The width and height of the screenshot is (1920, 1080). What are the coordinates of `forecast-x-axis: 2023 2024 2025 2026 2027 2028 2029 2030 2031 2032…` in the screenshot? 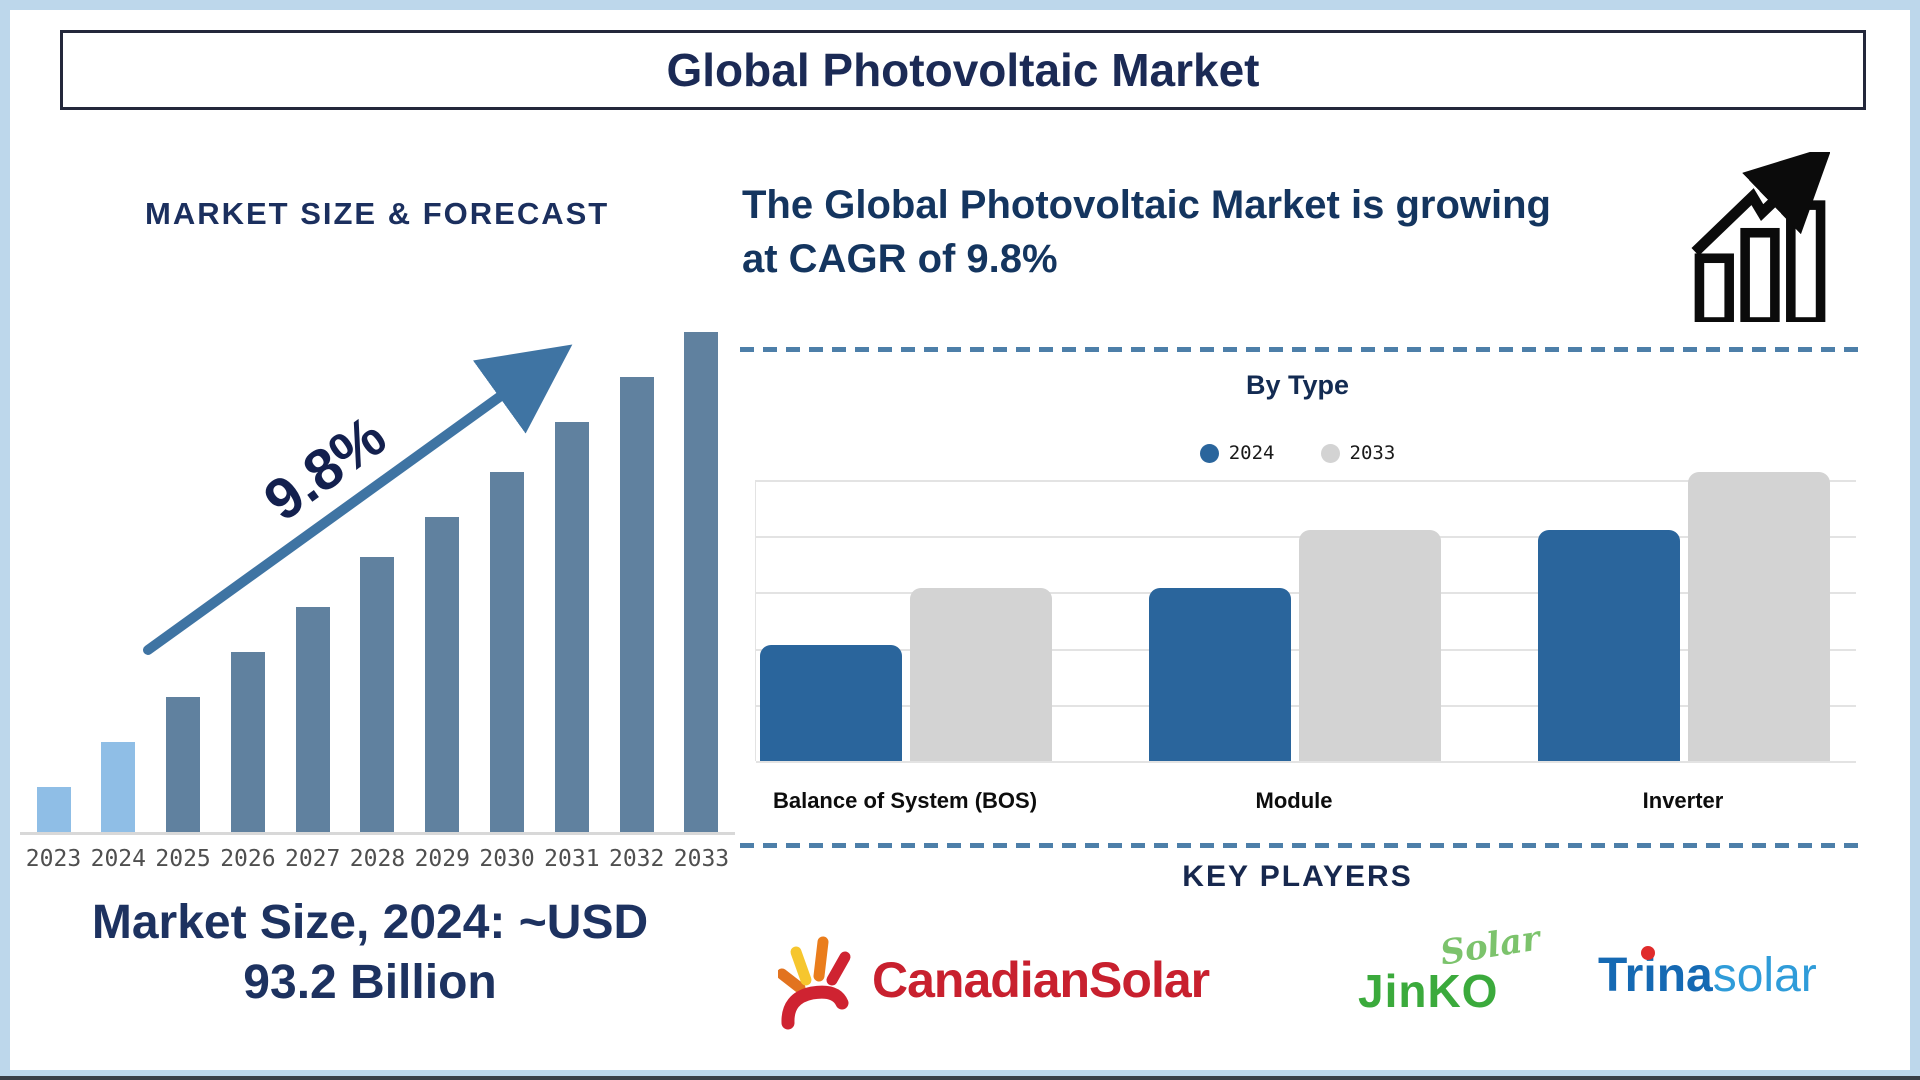 It's located at (377, 859).